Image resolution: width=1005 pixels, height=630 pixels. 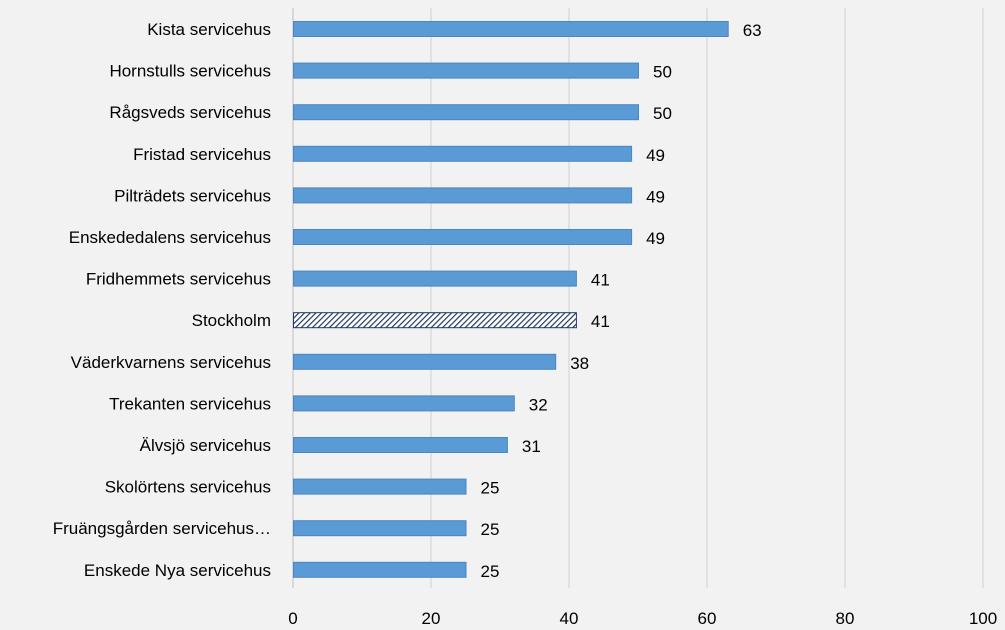 I want to click on x-tick-label: 80, so click(x=845, y=618).